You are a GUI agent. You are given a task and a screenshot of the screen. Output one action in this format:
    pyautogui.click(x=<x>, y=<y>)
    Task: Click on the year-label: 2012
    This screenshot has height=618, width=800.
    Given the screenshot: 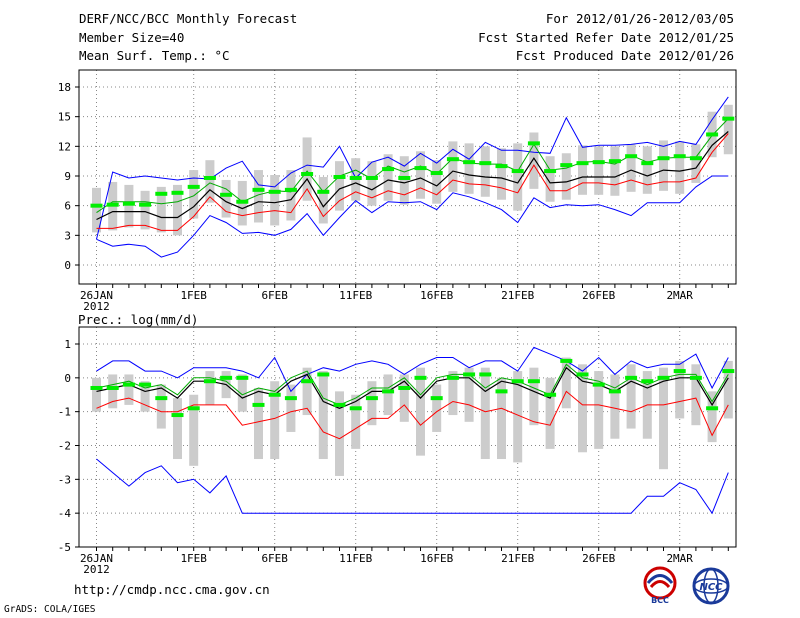 What is the action you would take?
    pyautogui.click(x=96, y=306)
    